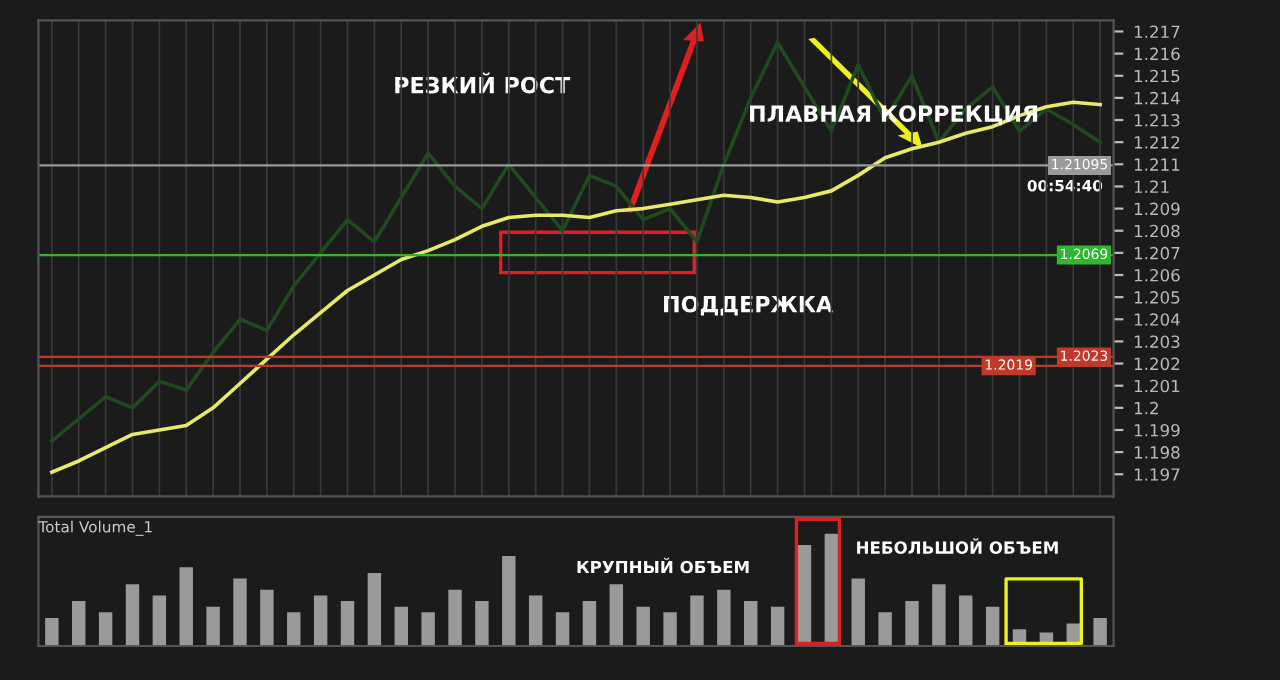 This screenshot has height=680, width=1280. What do you see at coordinates (1157, 98) in the screenshot?
I see `y-tick-label: 1.214` at bounding box center [1157, 98].